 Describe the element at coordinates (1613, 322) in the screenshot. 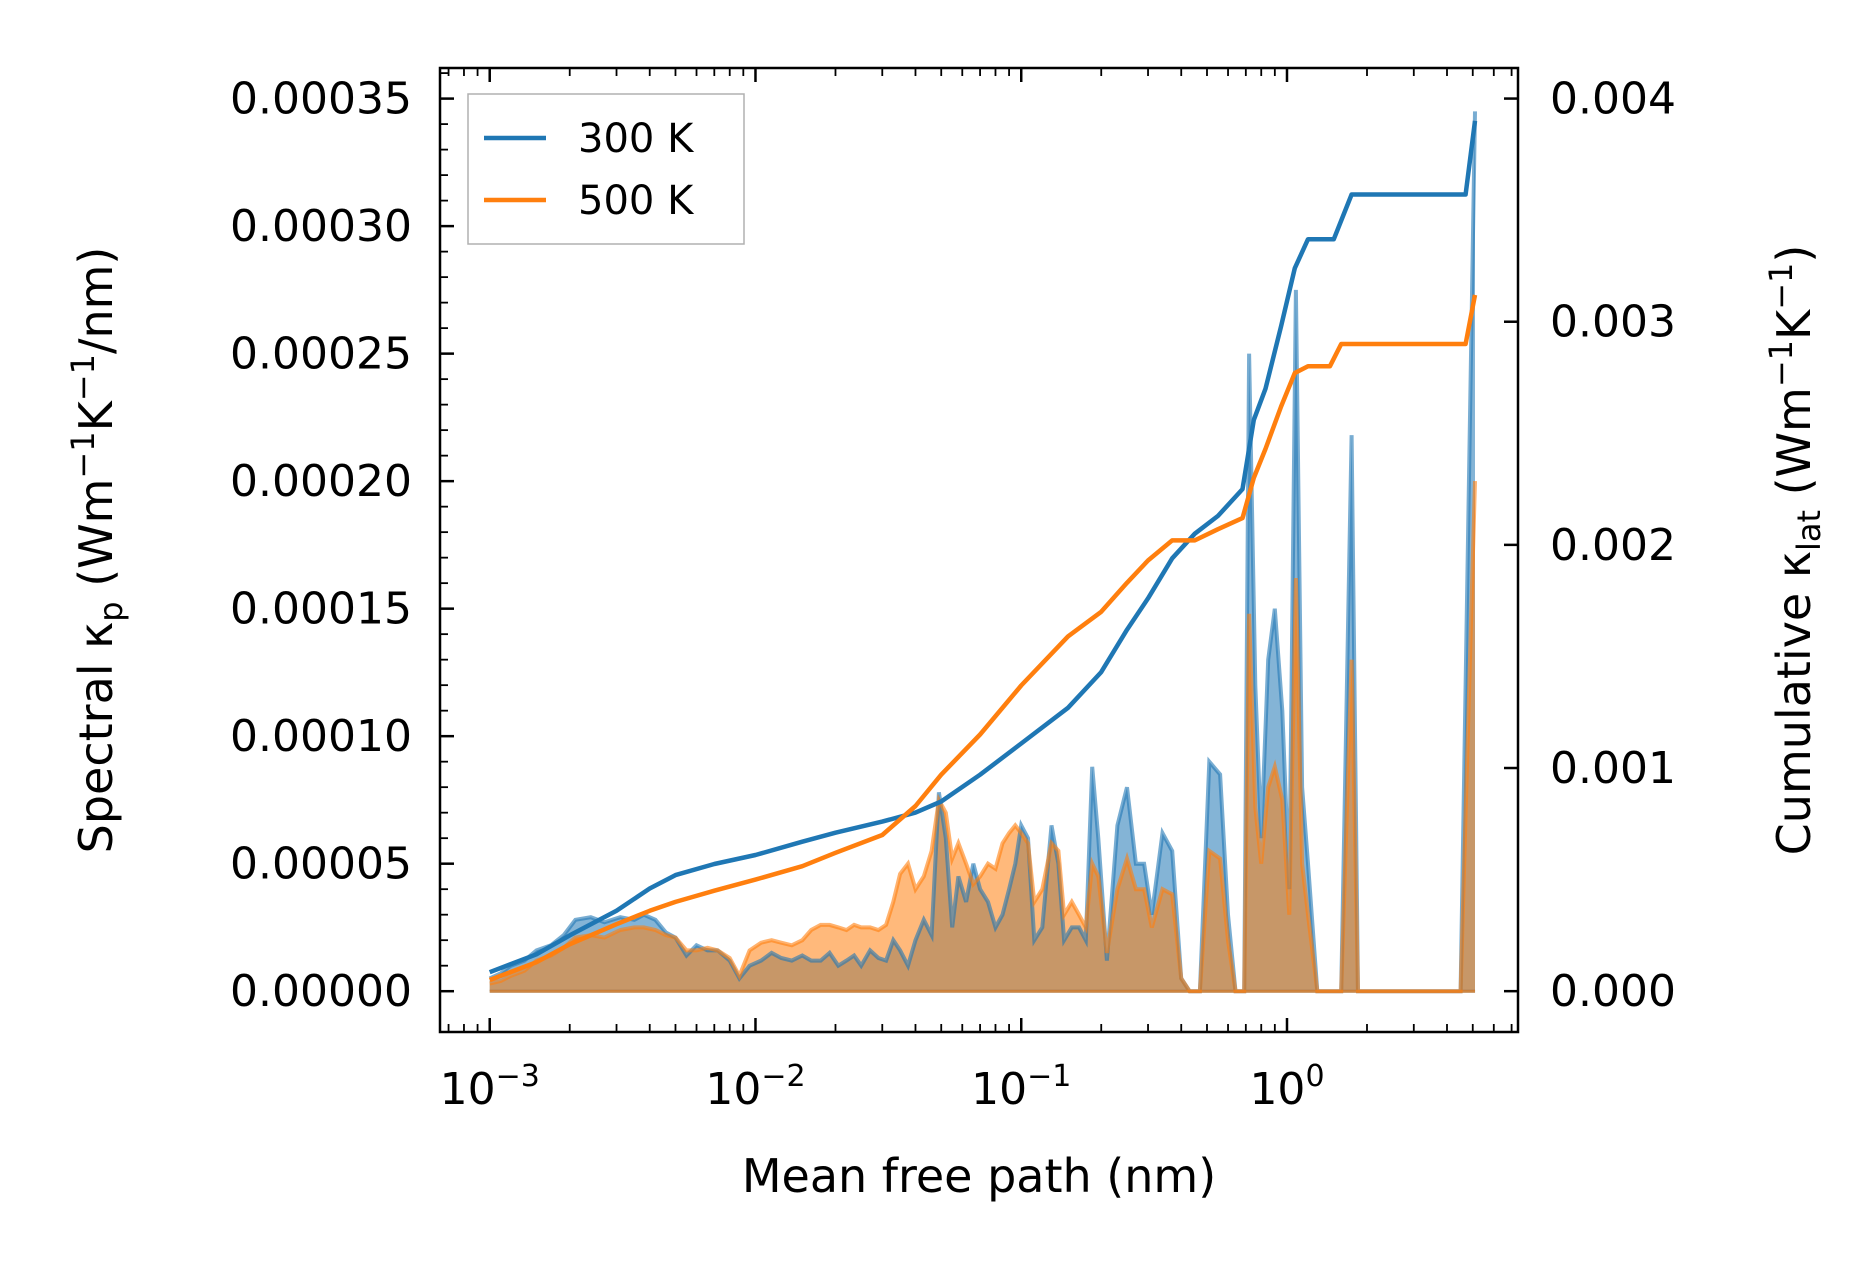

I see `y-right-tick-label: 0.003` at that location.